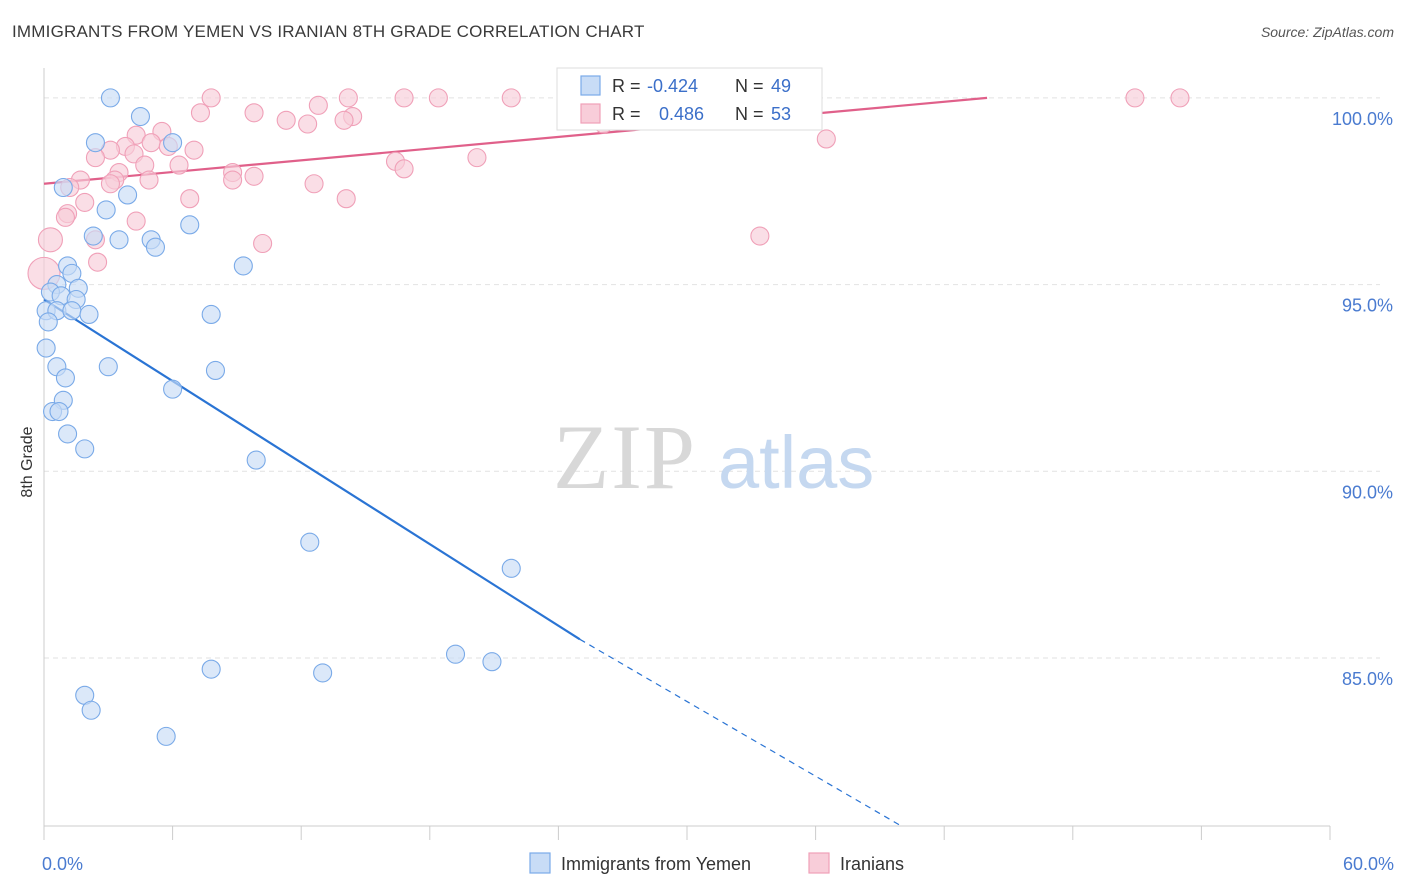 The height and width of the screenshot is (892, 1406). I want to click on legend-n-value-iranians: 53, so click(781, 114).